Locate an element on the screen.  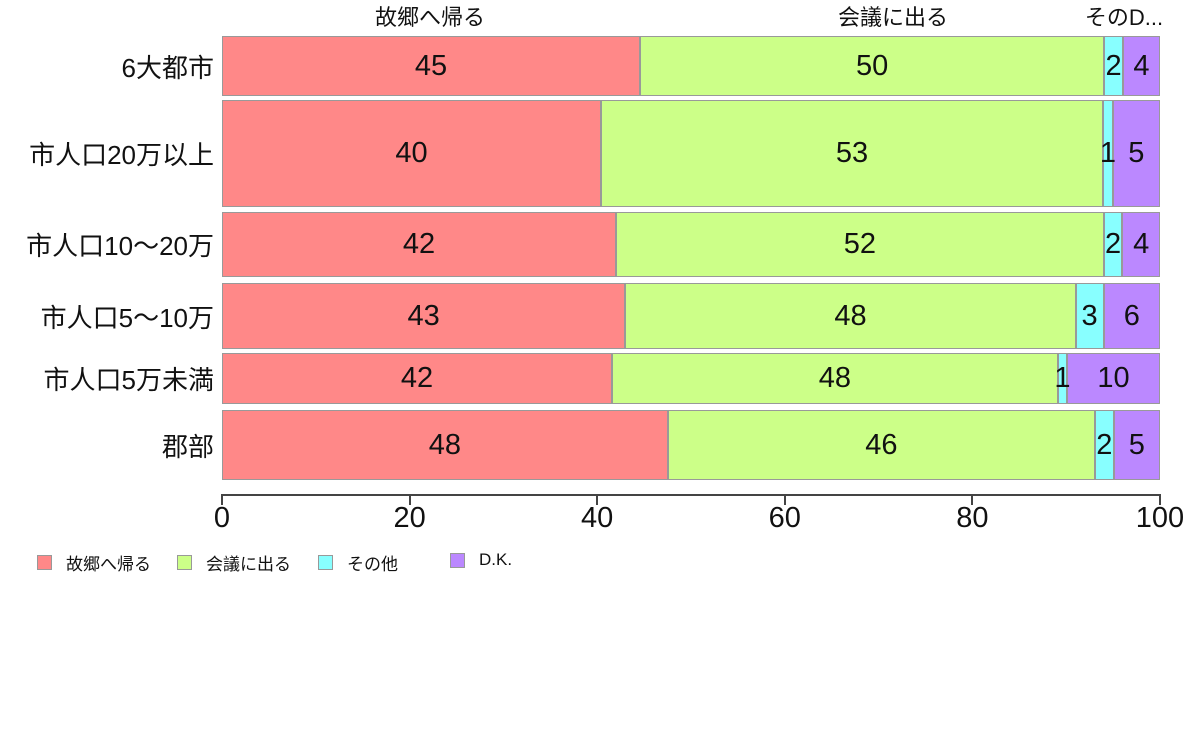
bar-segment-2: 52 is located at coordinates (859, 244).